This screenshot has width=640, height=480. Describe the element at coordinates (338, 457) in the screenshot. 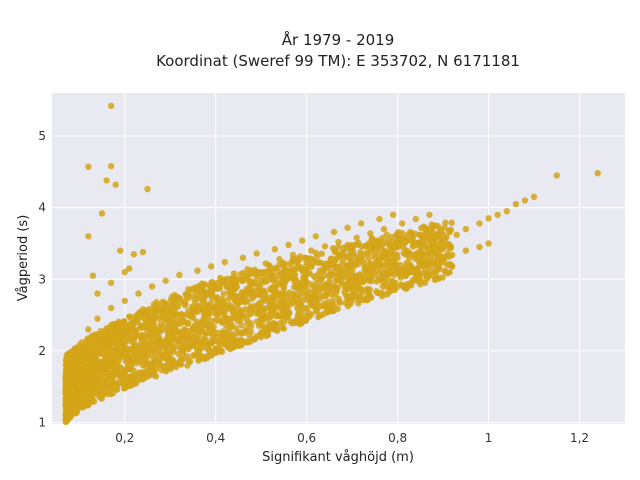

I see `x-axis-label: Signifikant våghöjd (m)` at that location.